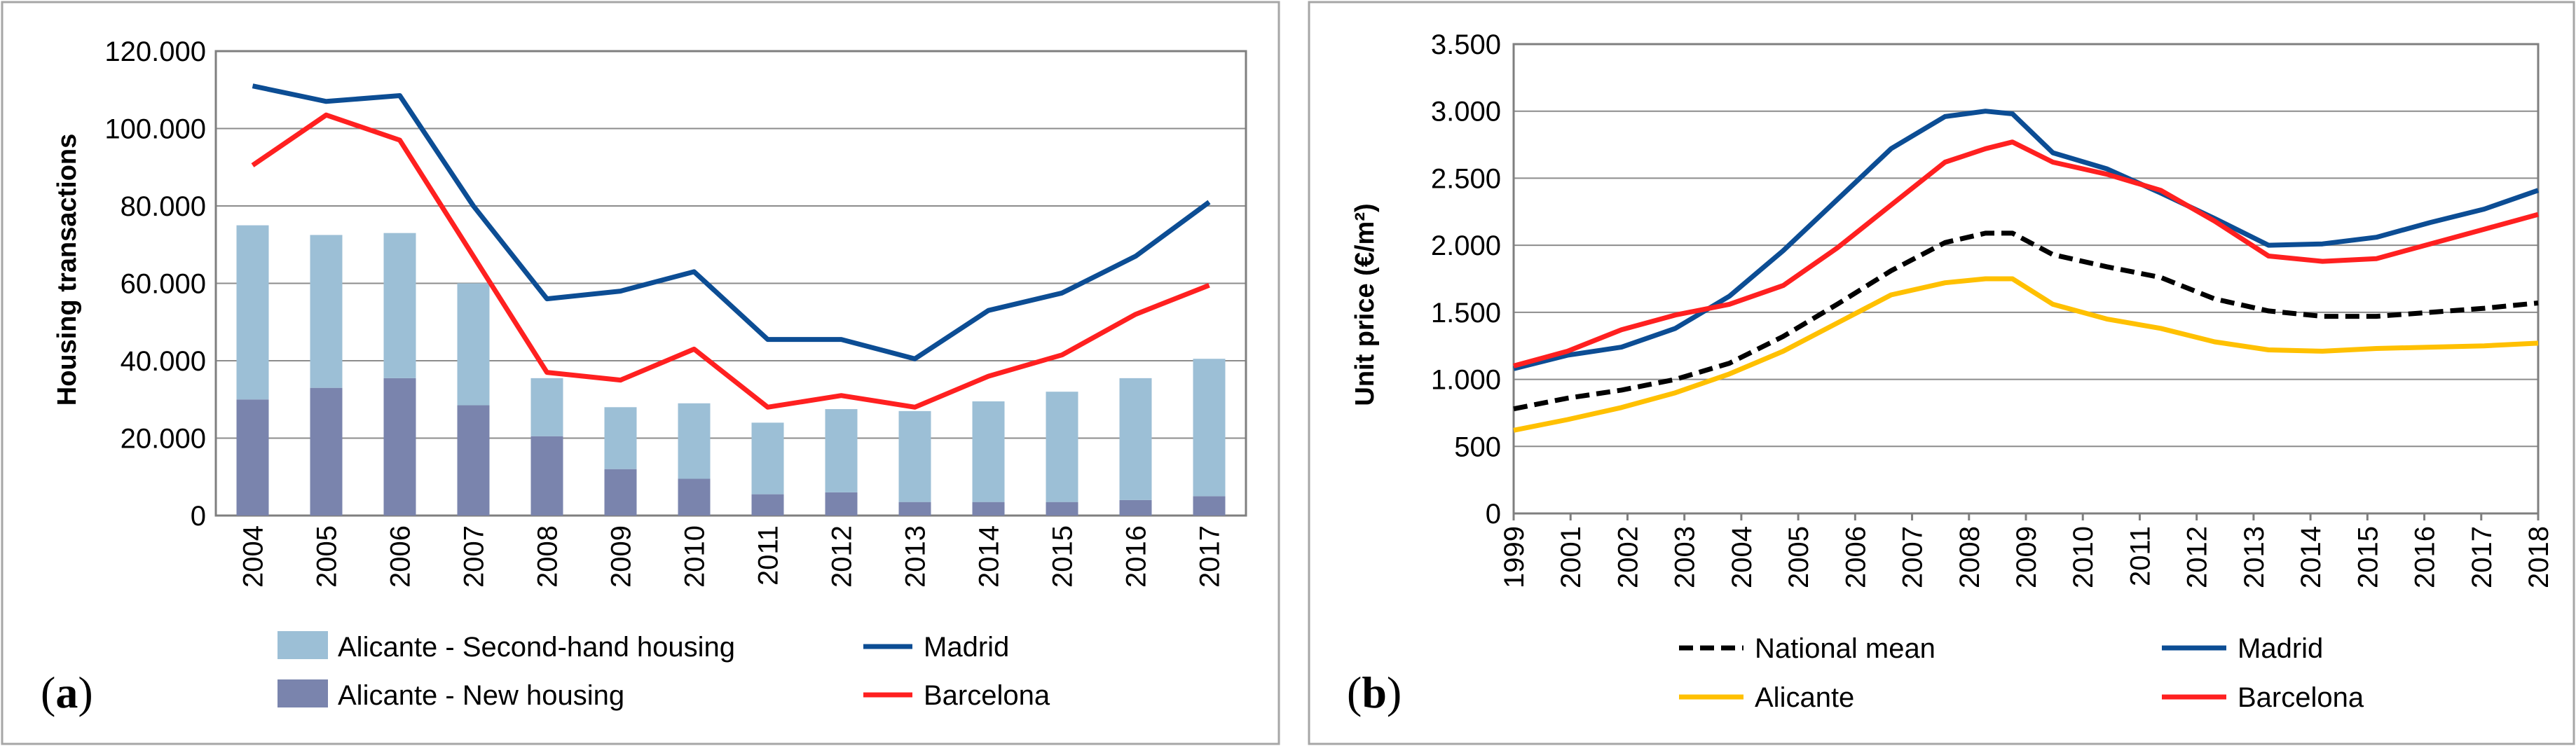 This screenshot has height=746, width=2576. Describe the element at coordinates (2026, 354) in the screenshot. I see `chart-b-line-alicante` at that location.